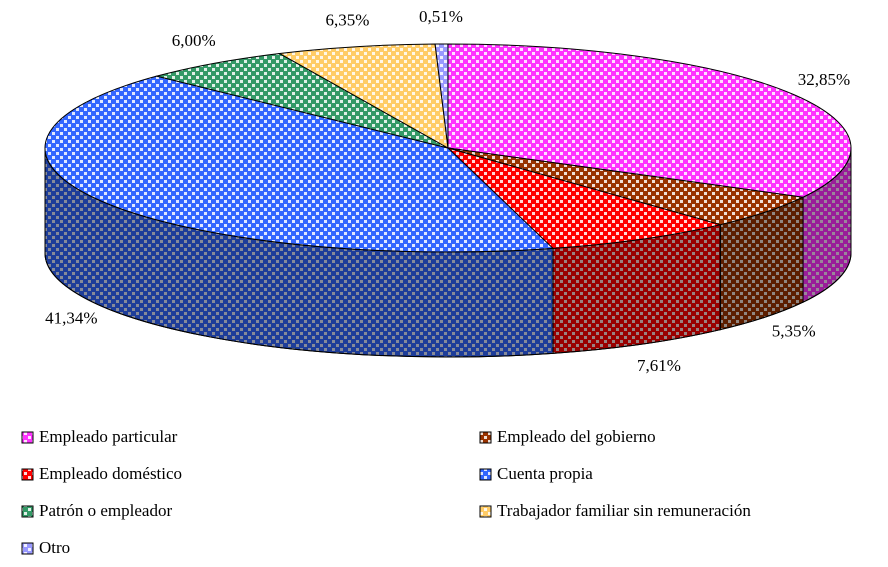 The width and height of the screenshot is (888, 567). Describe the element at coordinates (108, 436) in the screenshot. I see `legend-label: Empleado particular` at that location.